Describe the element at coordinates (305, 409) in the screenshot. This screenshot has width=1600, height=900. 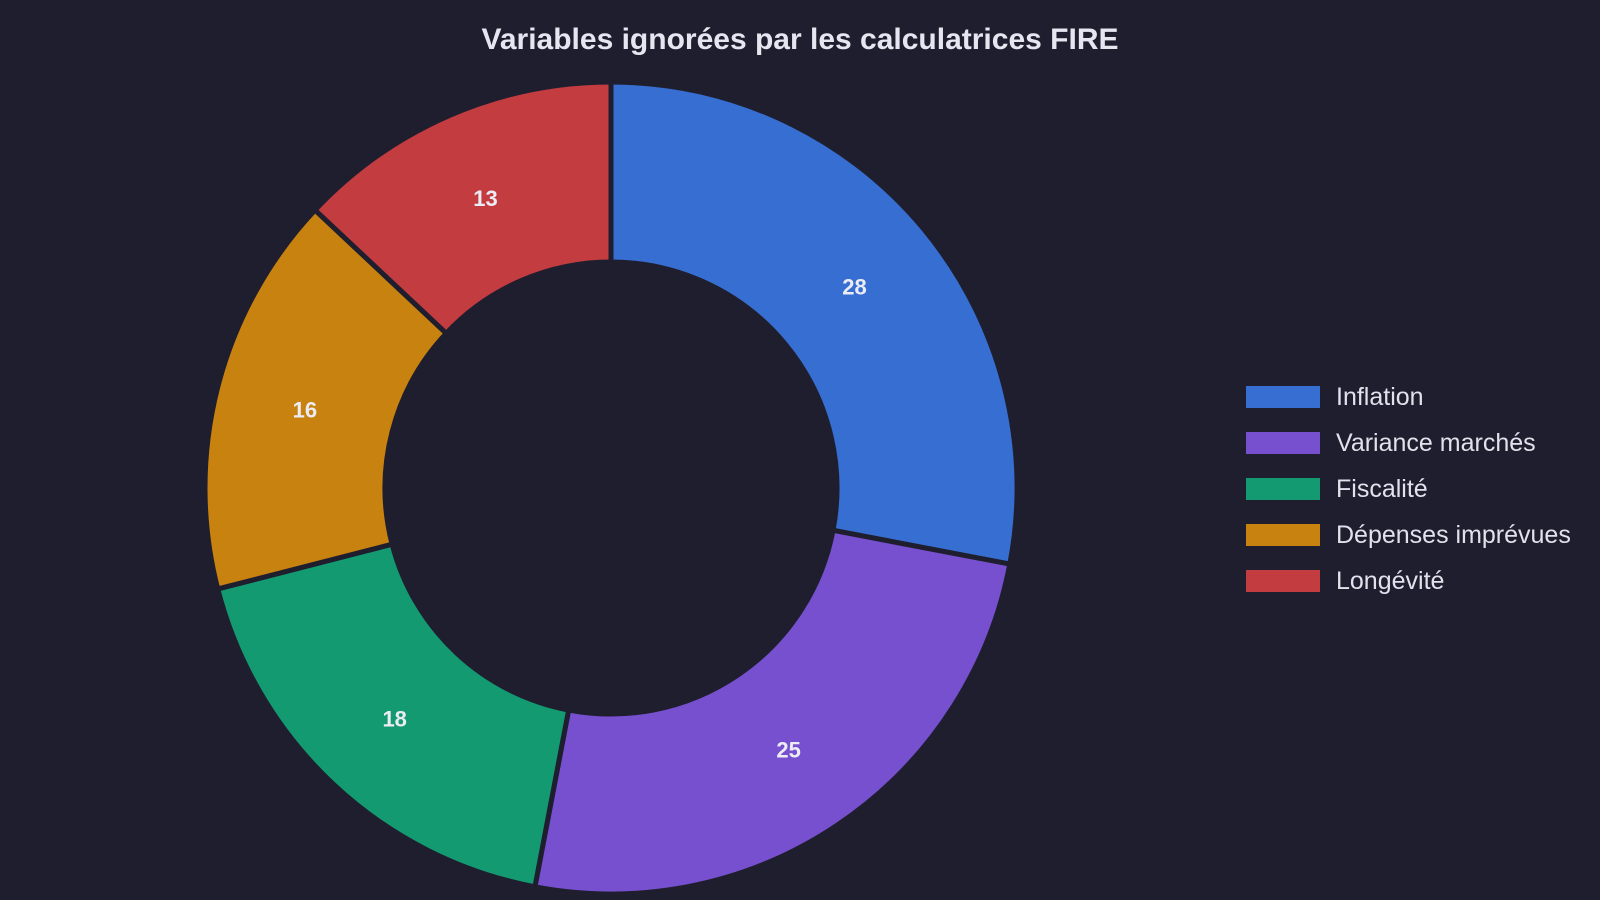
I see `data-label-depenses-imprevues: 16` at that location.